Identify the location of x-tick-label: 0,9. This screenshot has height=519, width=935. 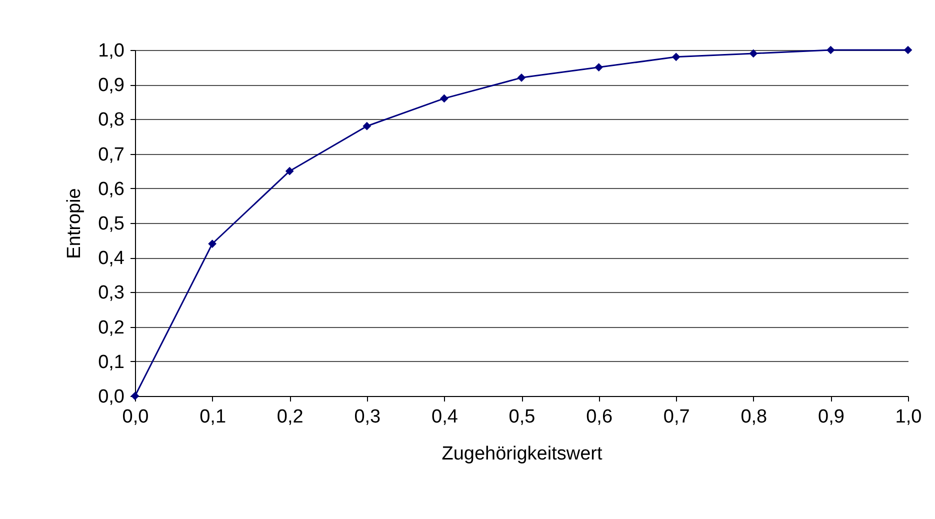
(831, 417).